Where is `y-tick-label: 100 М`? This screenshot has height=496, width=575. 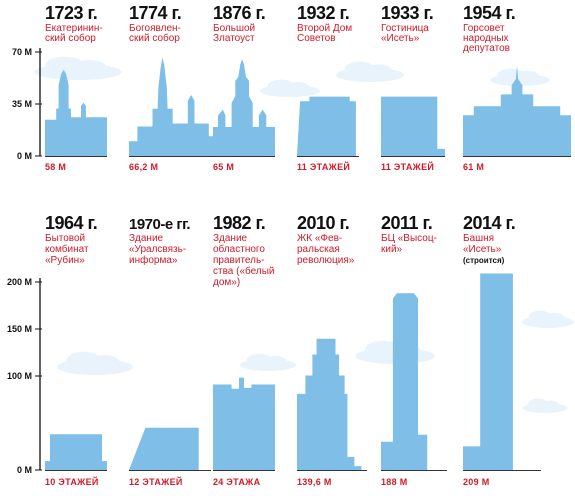 y-tick-label: 100 М is located at coordinates (19, 376).